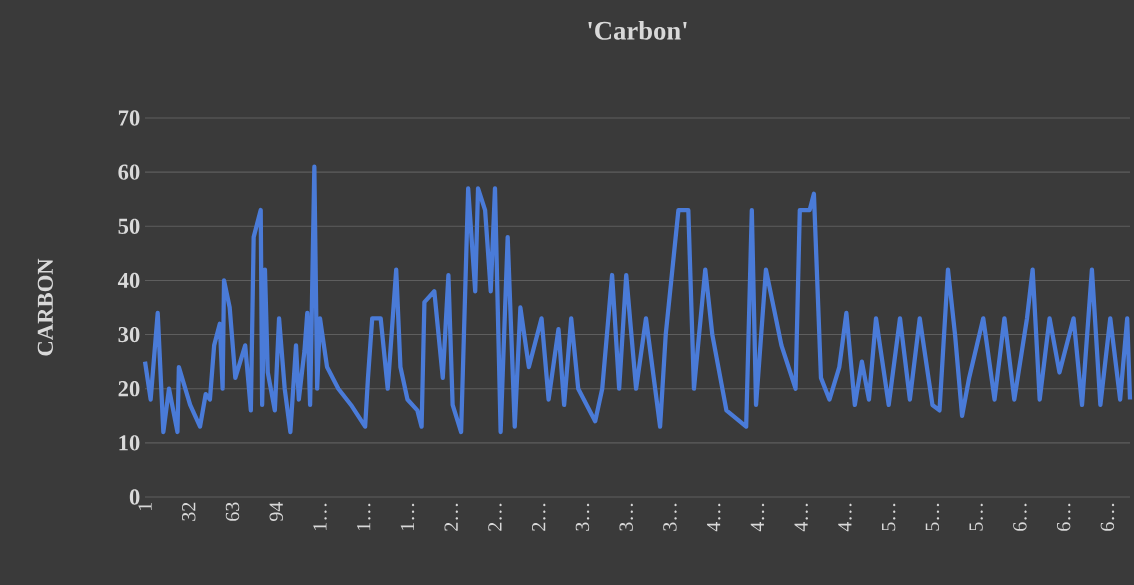 The height and width of the screenshot is (585, 1134). I want to click on y-tick-label: 40, so click(128, 280).